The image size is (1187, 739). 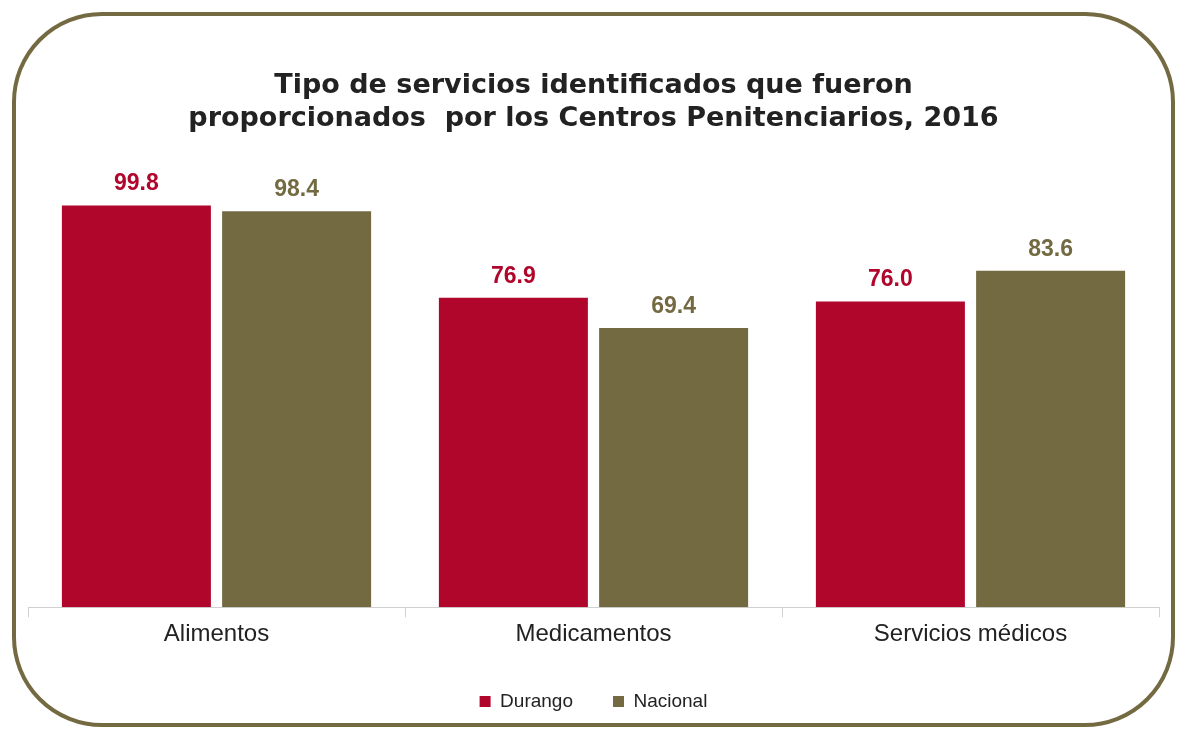 What do you see at coordinates (297, 188) in the screenshot?
I see `data-label: 98.4` at bounding box center [297, 188].